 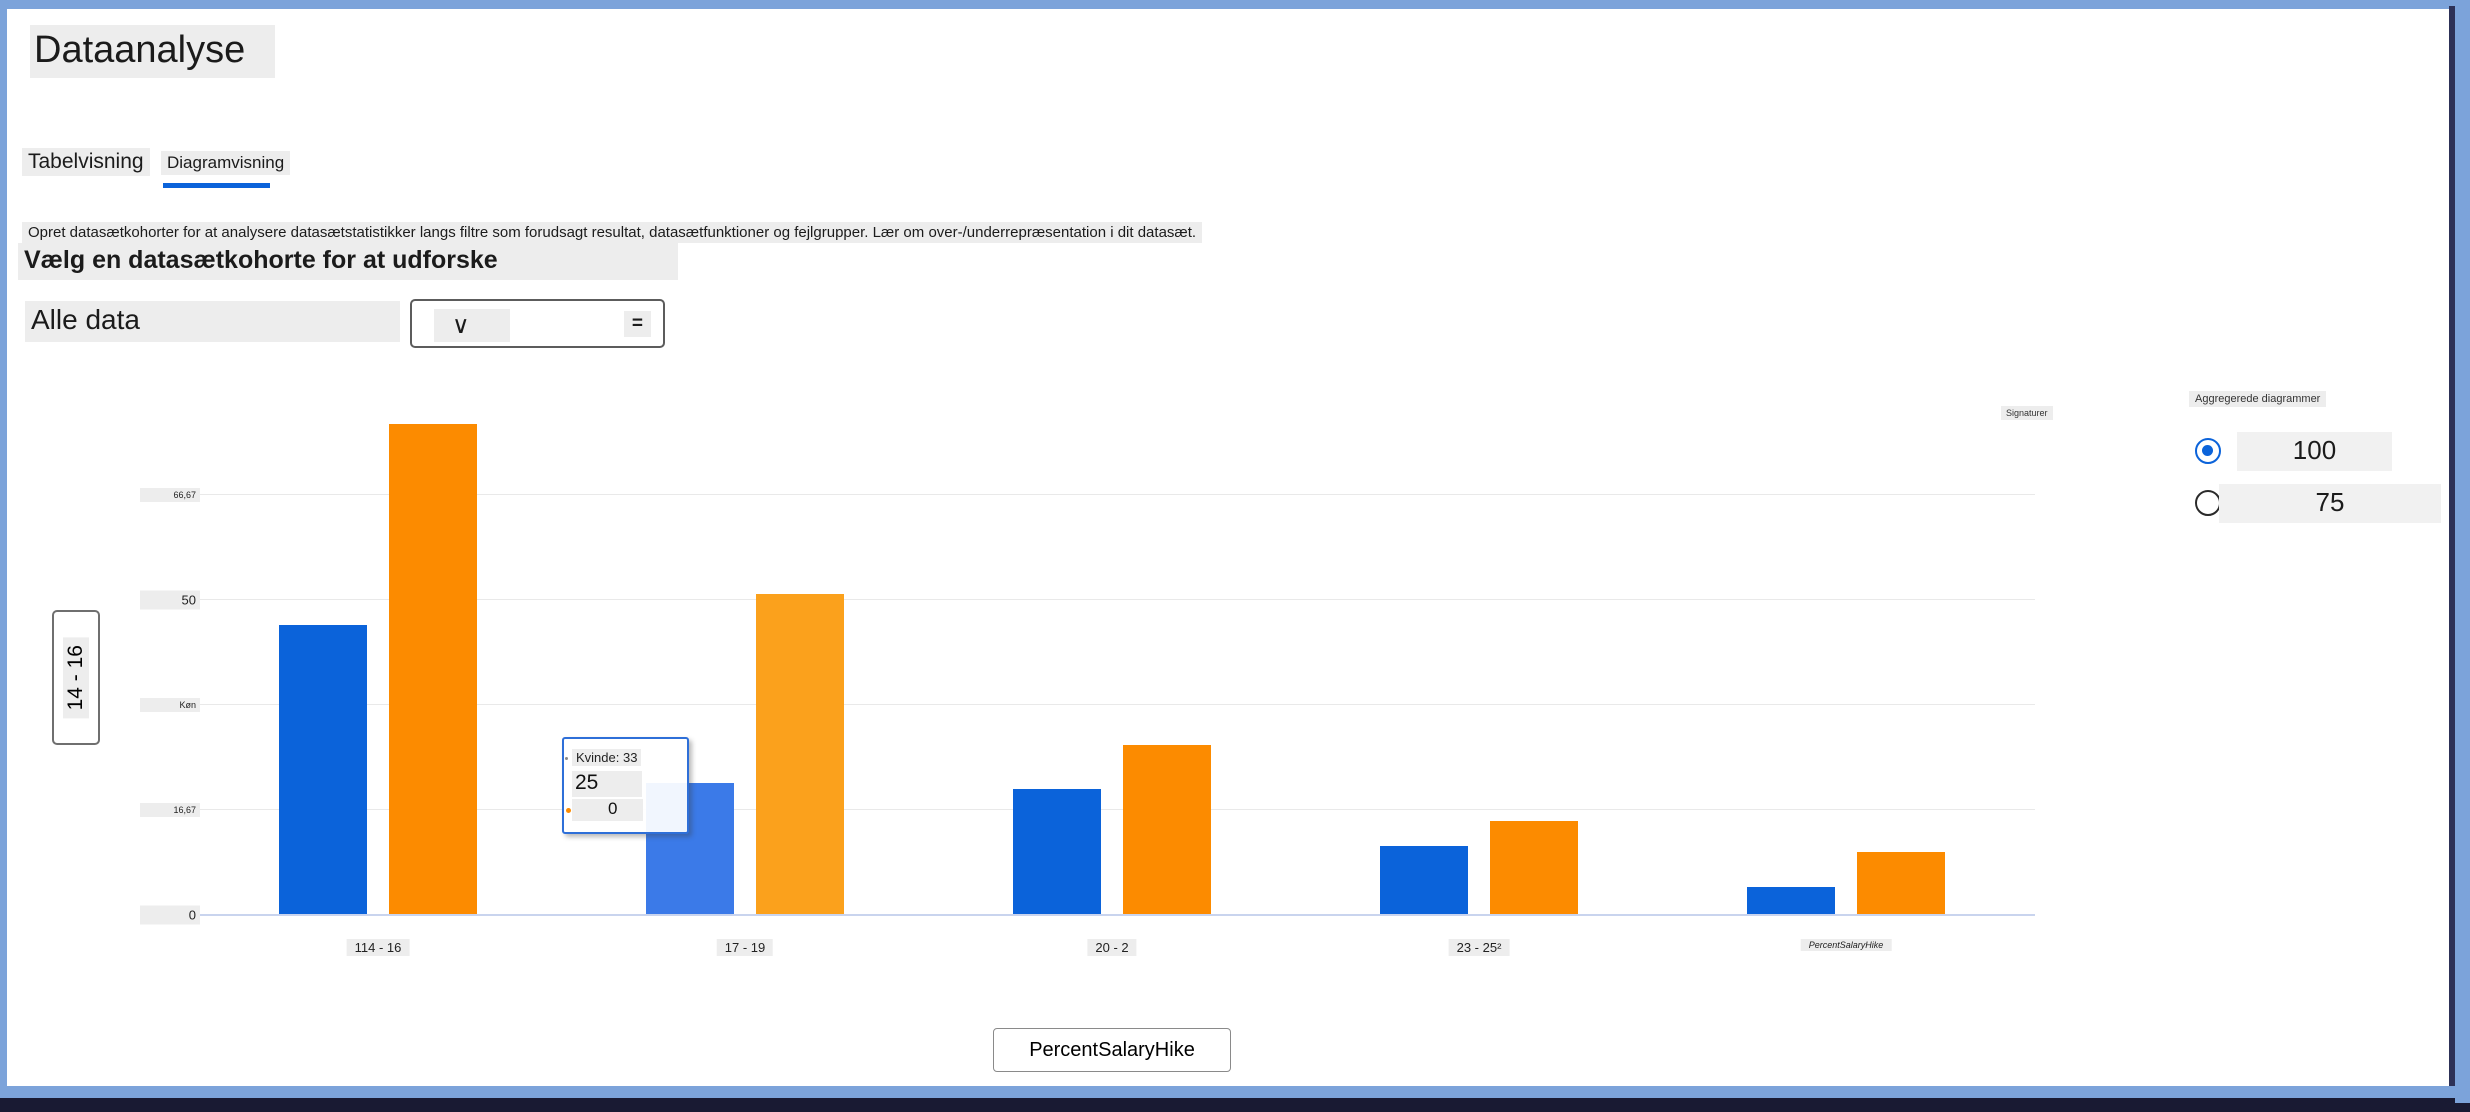 I want to click on window-border-right, so click(x=2462, y=551).